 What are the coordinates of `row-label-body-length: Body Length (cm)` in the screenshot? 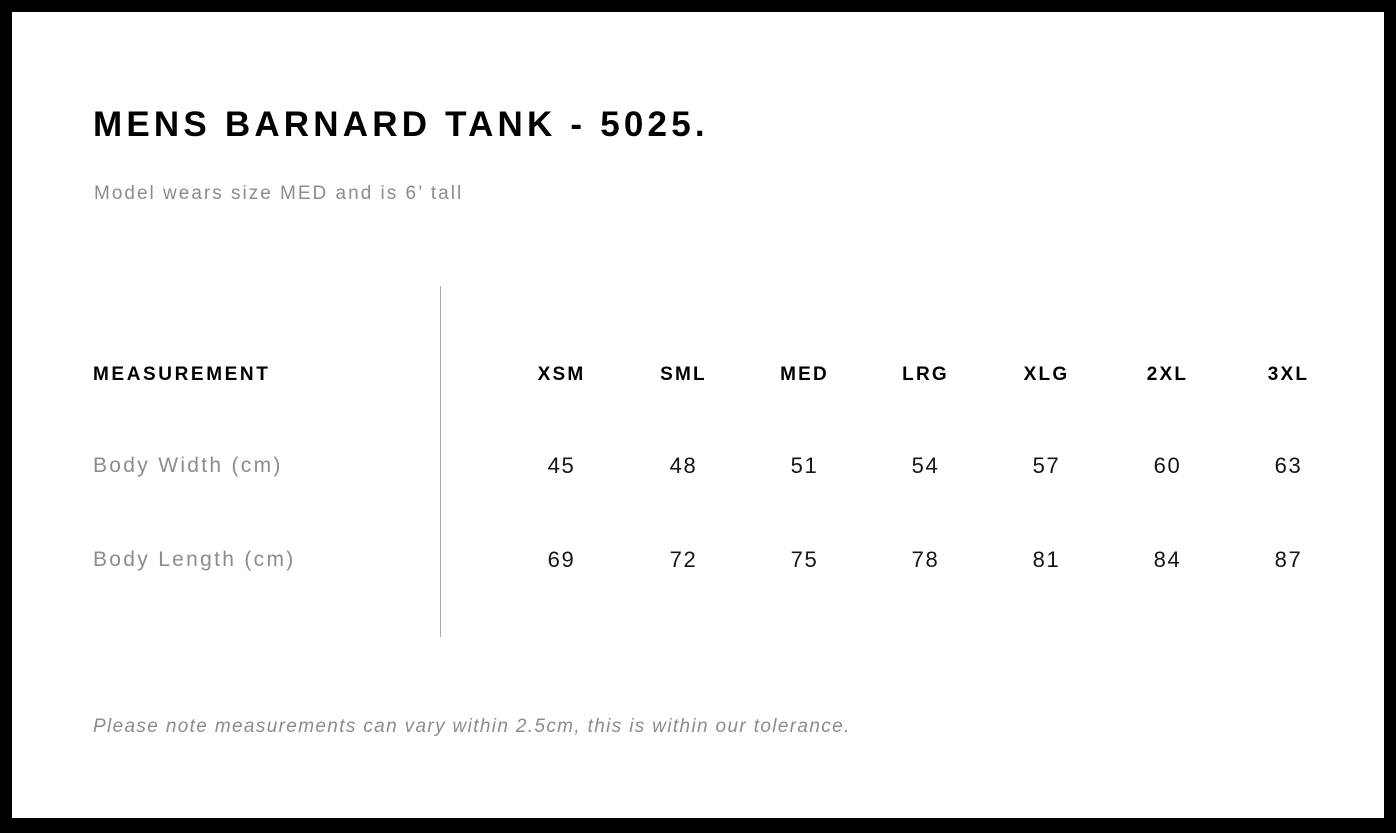 It's located at (194, 559).